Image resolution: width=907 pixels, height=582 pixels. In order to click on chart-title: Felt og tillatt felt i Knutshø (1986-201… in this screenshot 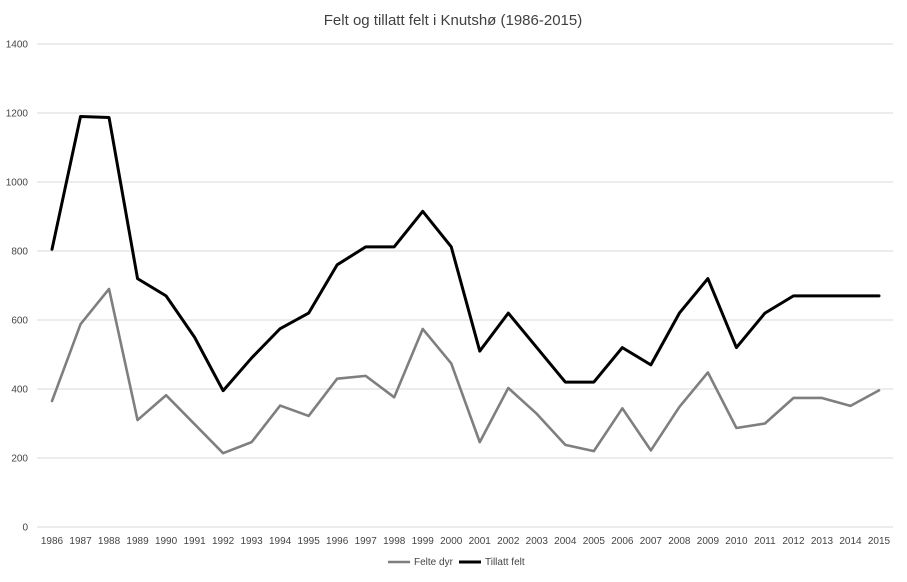, I will do `click(453, 20)`.